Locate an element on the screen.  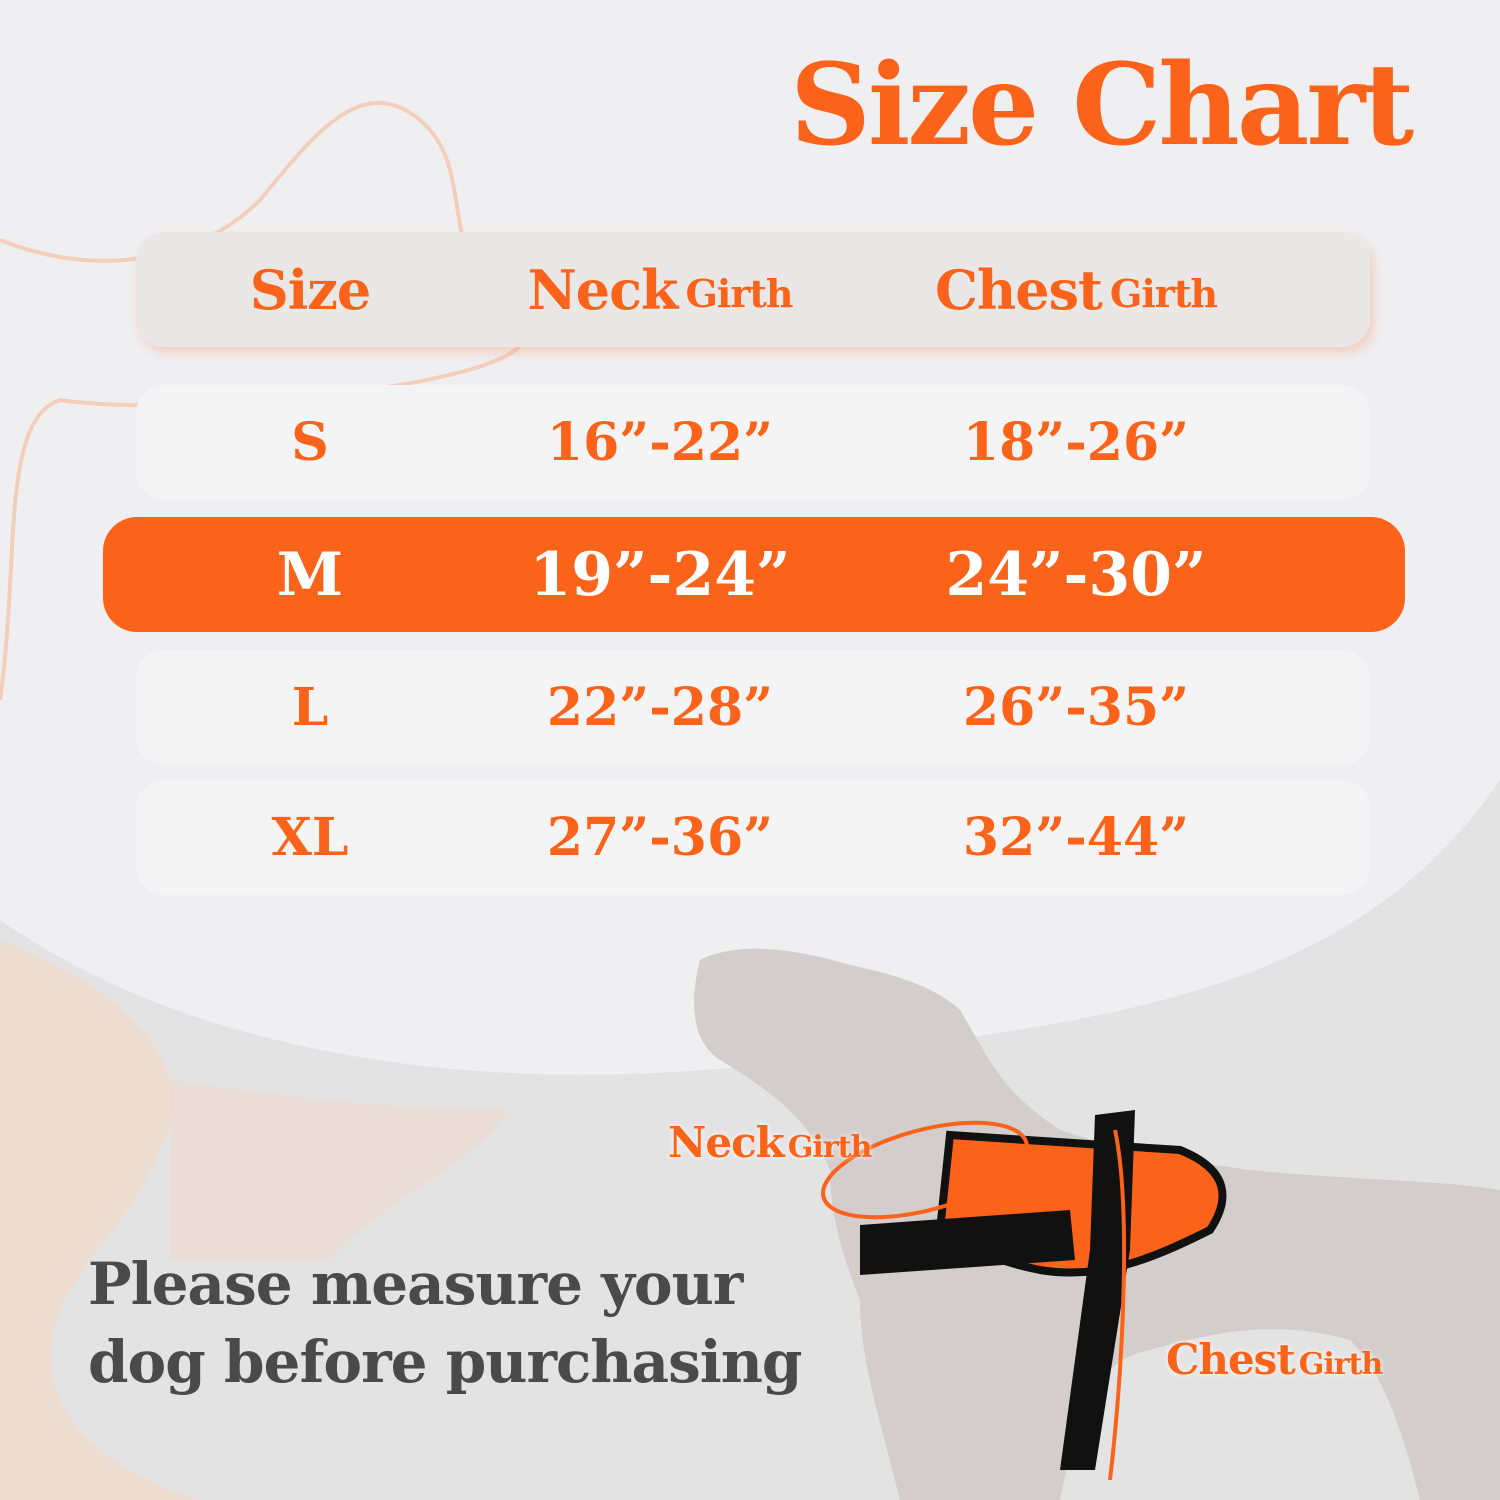
chest-cell: 24”-30” is located at coordinates (1076, 574).